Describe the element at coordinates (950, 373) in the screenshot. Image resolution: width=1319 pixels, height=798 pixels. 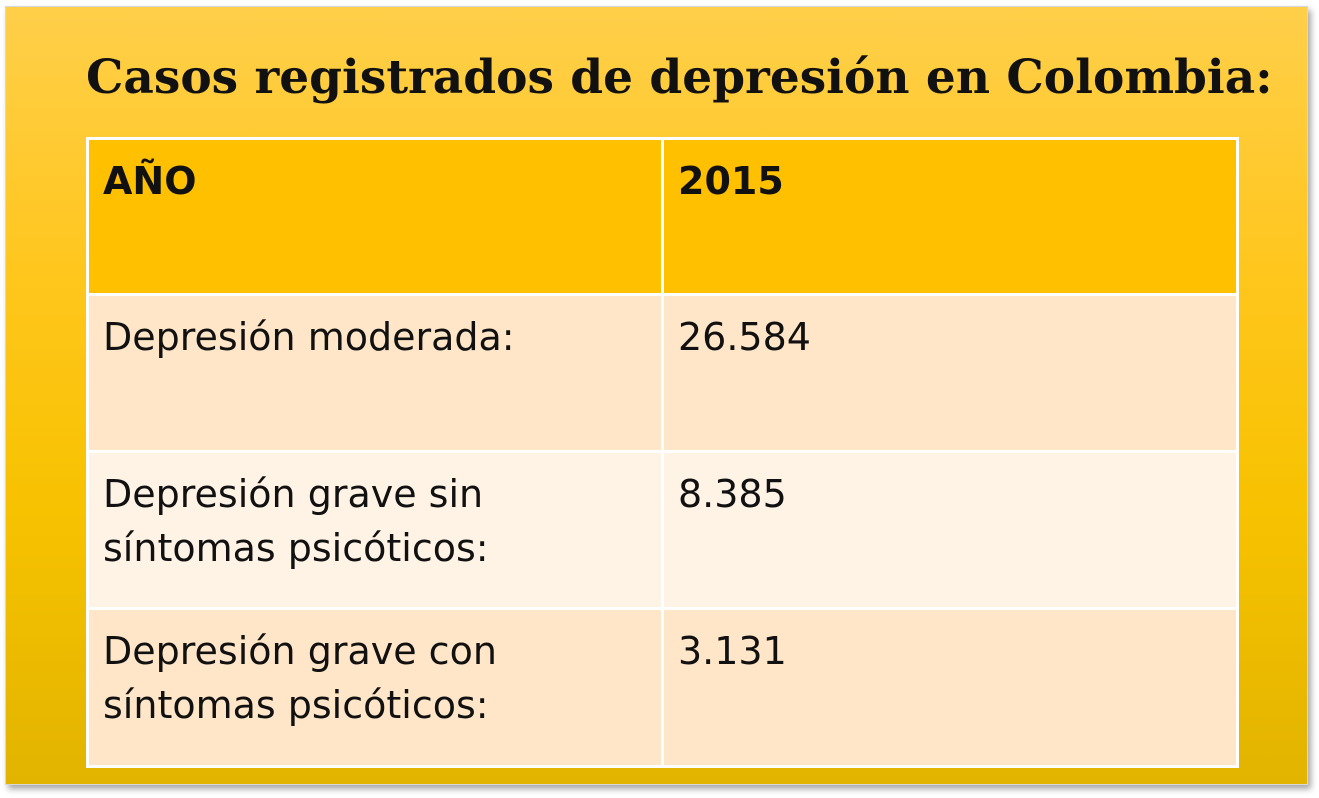
I see `row-value-cell: 26.584` at that location.